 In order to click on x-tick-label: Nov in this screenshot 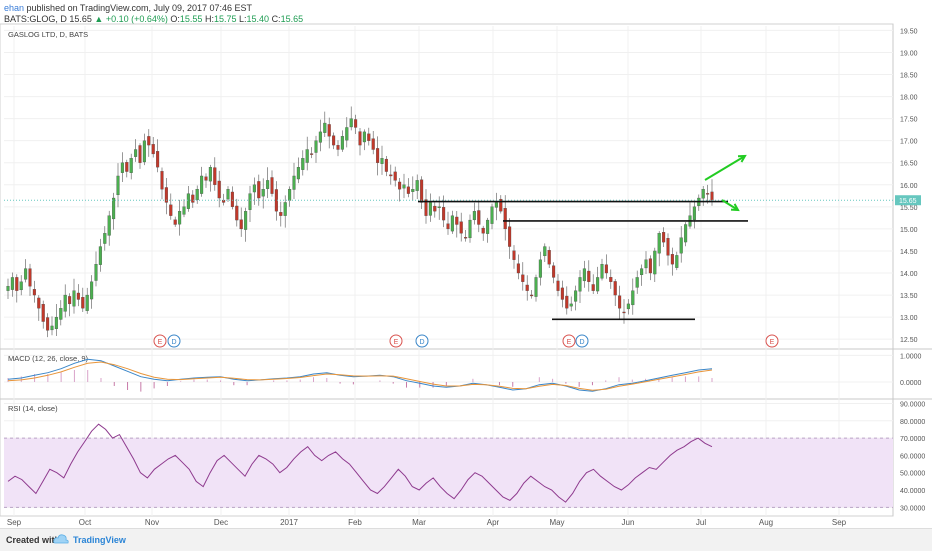, I will do `click(152, 522)`.